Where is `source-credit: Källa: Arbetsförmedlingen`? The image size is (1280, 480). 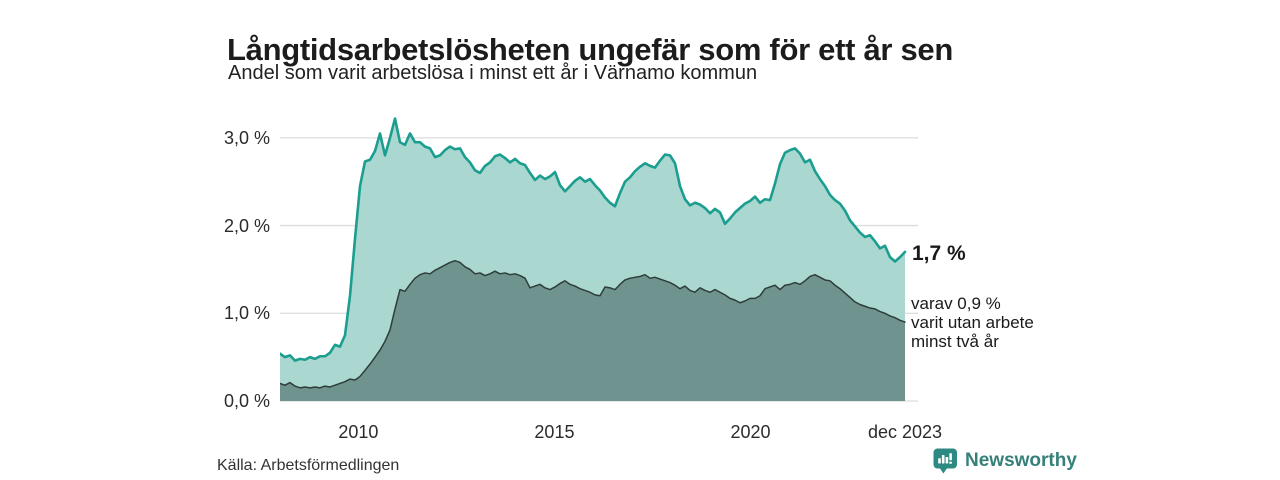
source-credit: Källa: Arbetsförmedlingen is located at coordinates (308, 465).